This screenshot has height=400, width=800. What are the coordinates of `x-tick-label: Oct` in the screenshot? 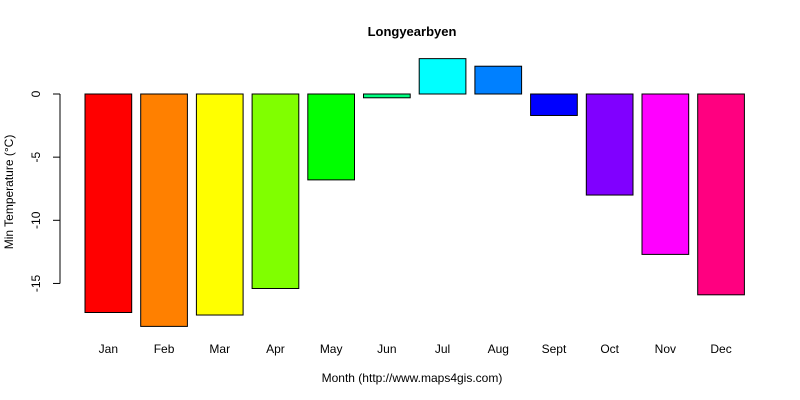 It's located at (609, 349).